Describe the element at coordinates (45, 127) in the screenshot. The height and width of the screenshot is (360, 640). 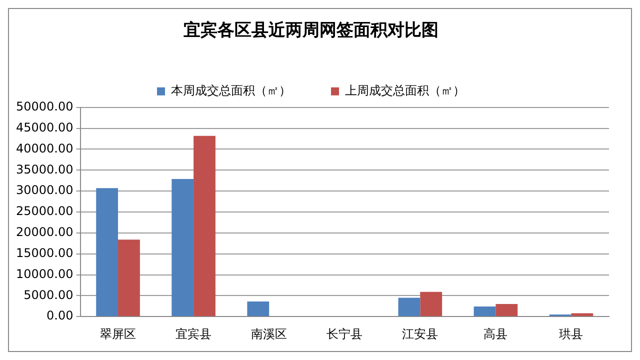
I see `y-tick-label: 45000.00` at that location.